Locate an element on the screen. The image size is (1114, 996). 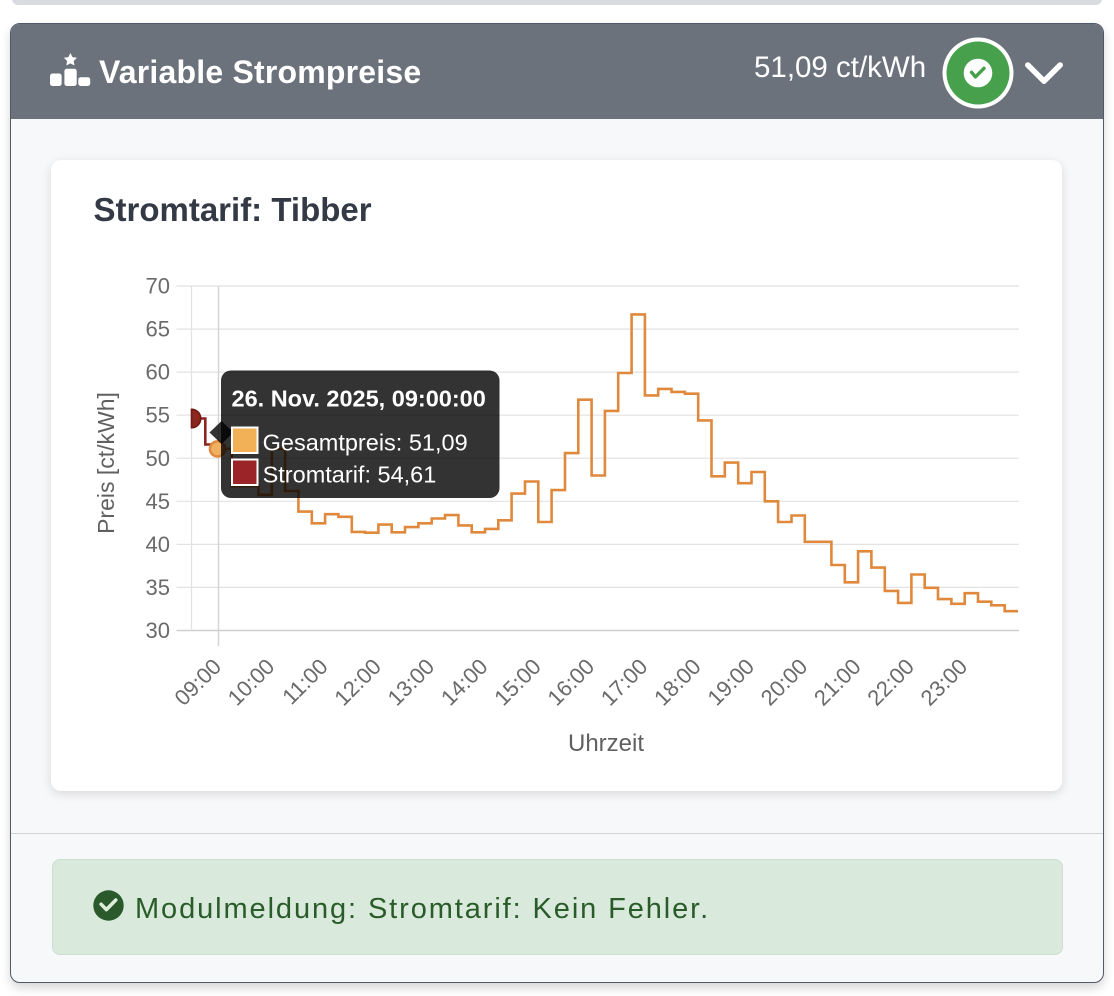
svg-text: 22:00 is located at coordinates (890, 681).